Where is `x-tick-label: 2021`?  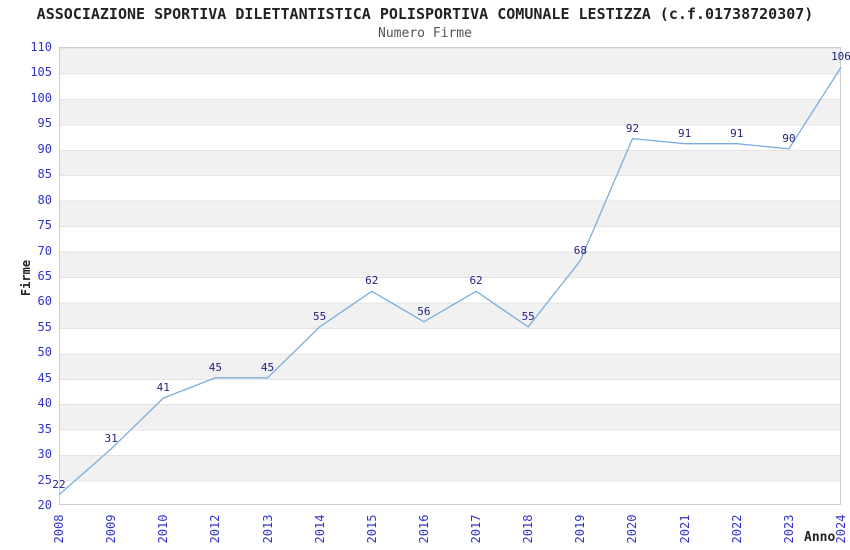 x-tick-label: 2021 is located at coordinates (684, 529).